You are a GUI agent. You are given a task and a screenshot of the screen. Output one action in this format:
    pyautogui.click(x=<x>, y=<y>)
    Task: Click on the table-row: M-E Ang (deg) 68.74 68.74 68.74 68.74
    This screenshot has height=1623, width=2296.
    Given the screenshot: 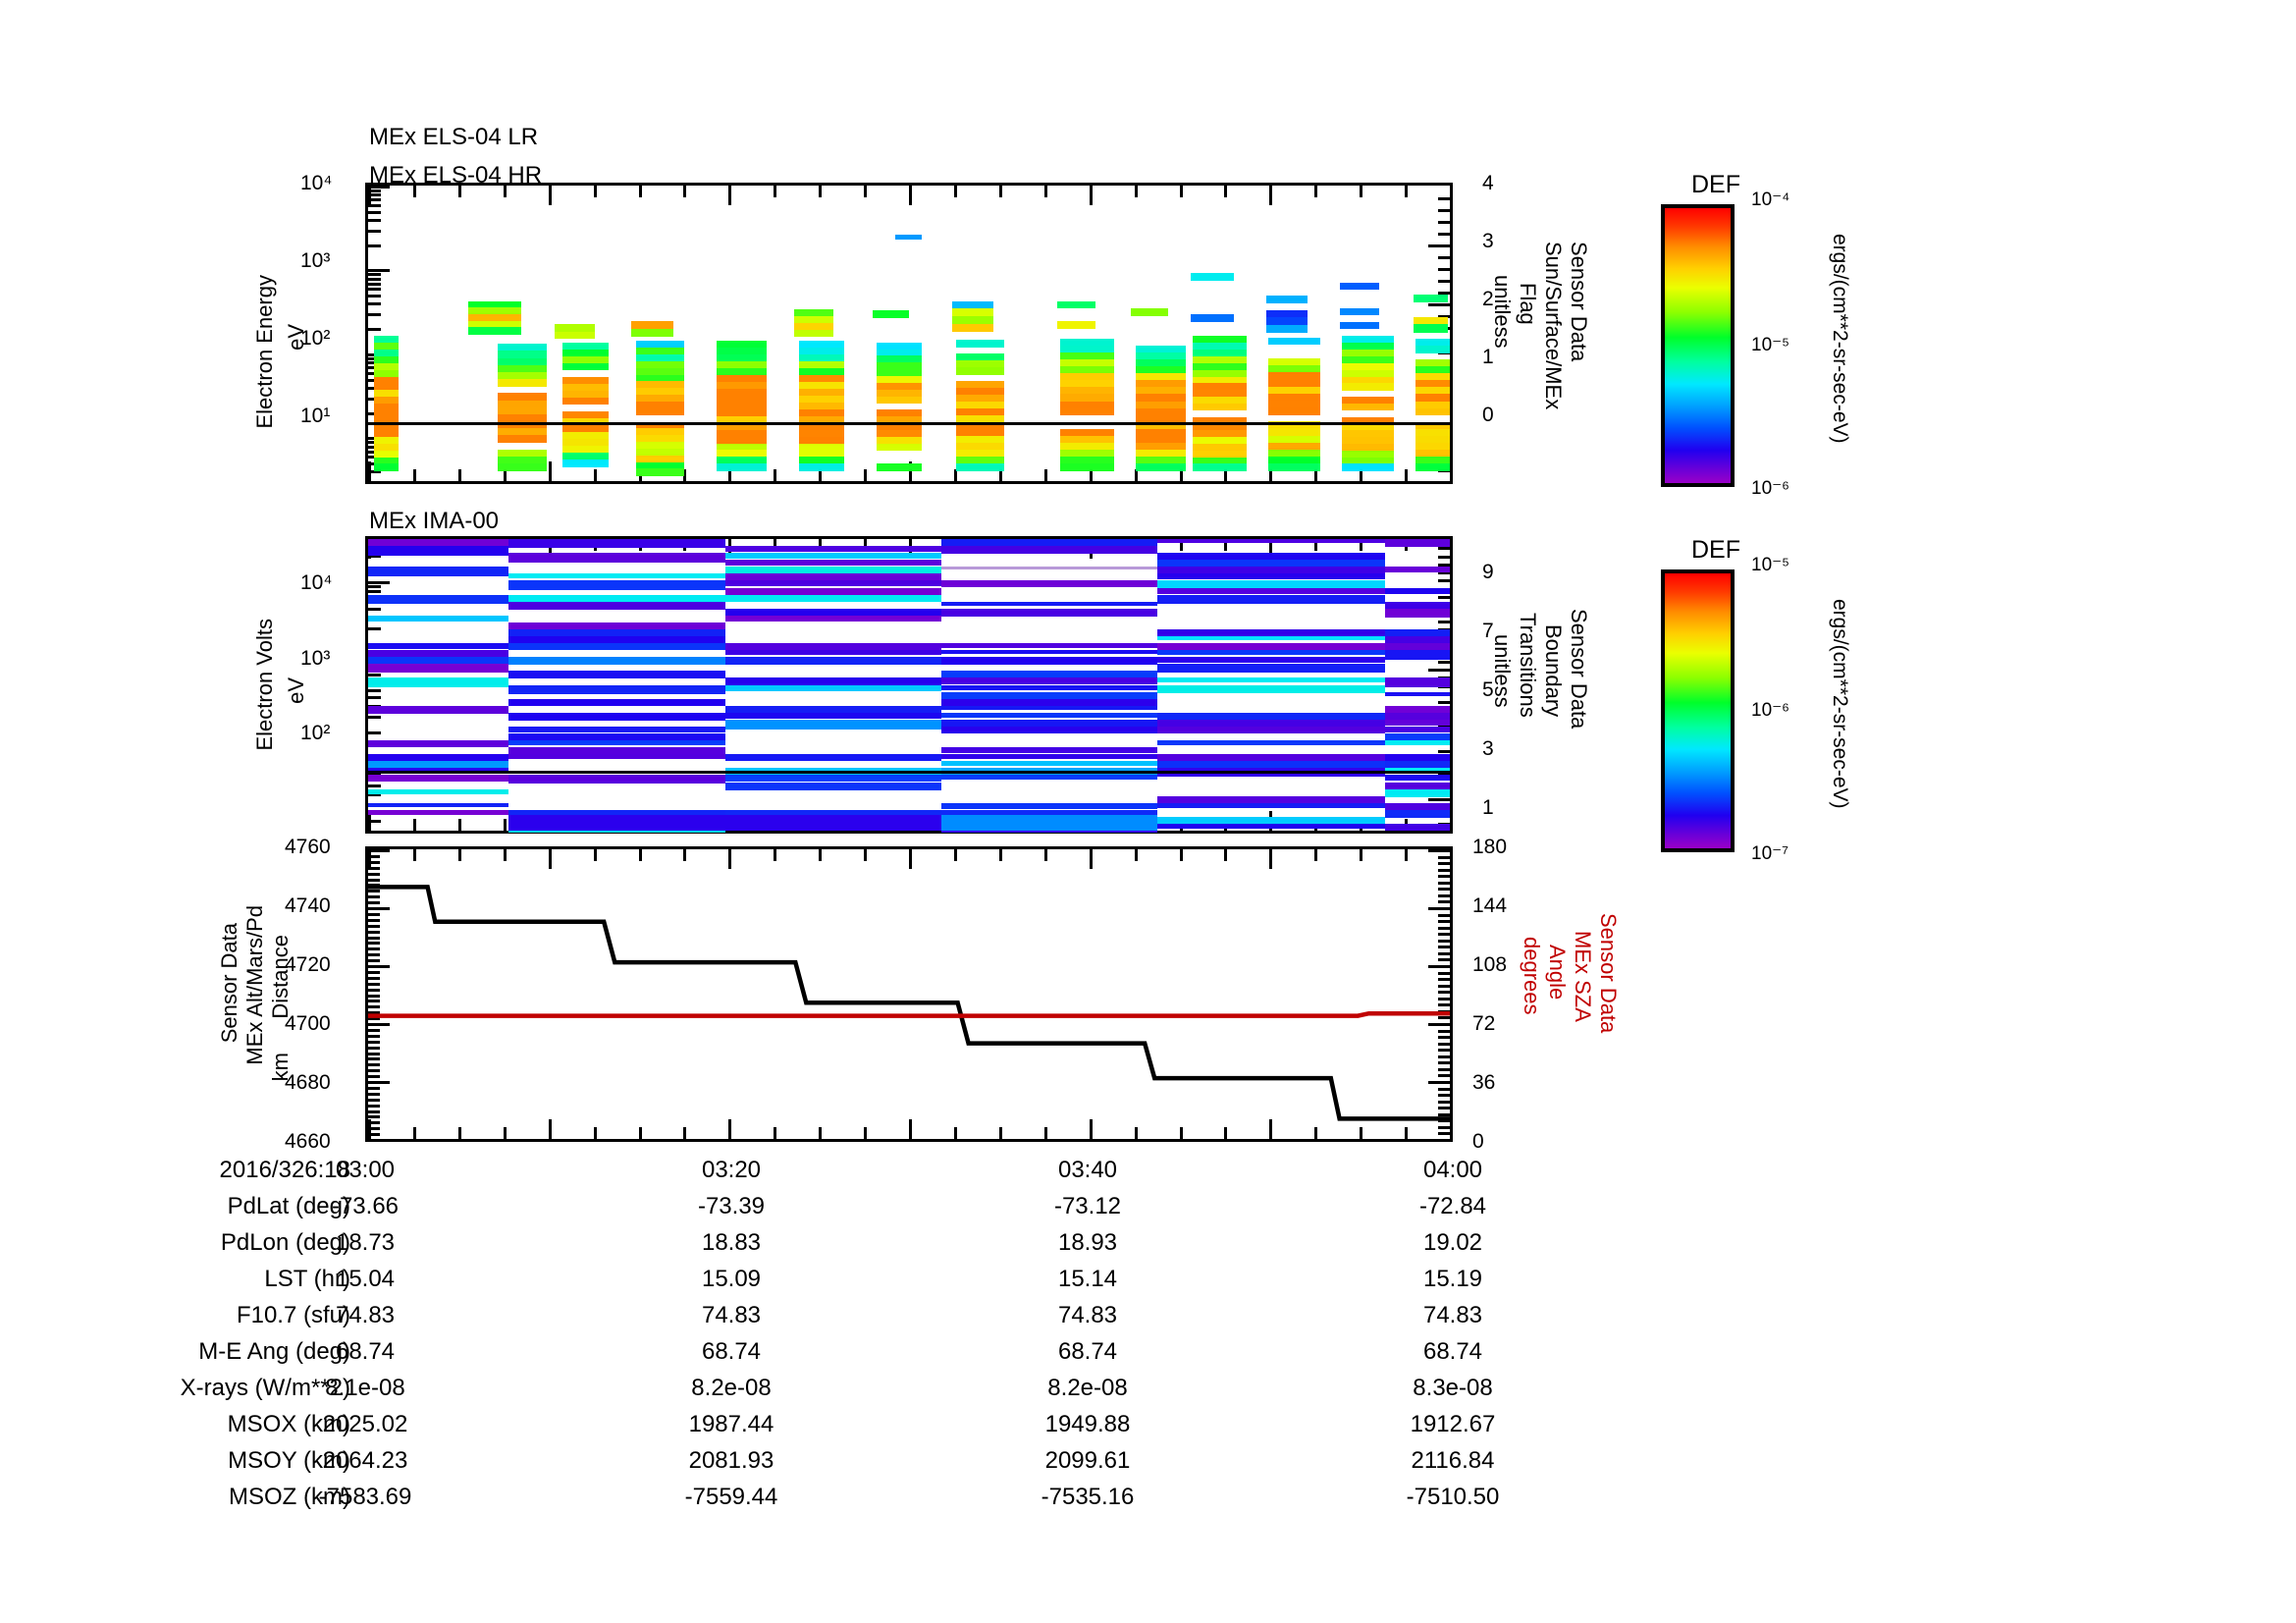 What is the action you would take?
    pyautogui.click(x=1148, y=1356)
    